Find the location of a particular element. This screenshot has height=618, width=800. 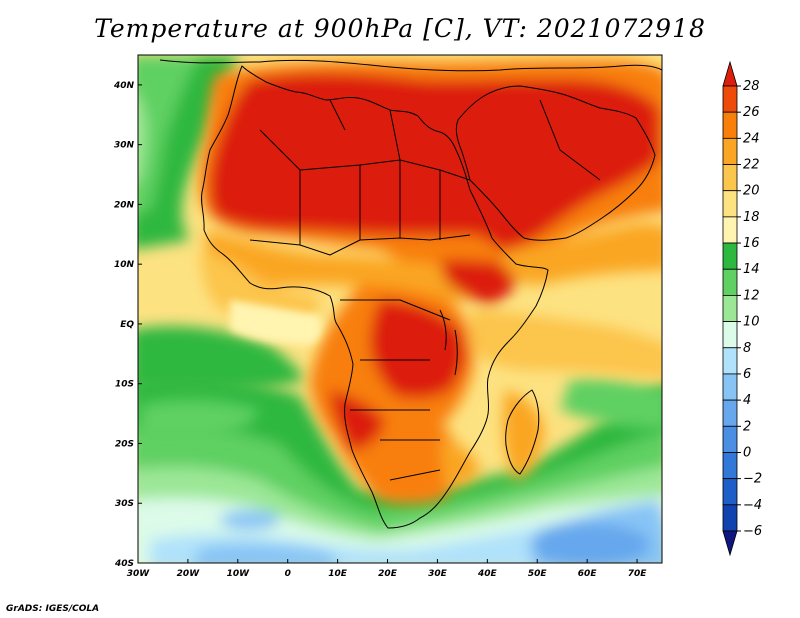

colorbar-label: 10 is located at coordinates (751, 322).